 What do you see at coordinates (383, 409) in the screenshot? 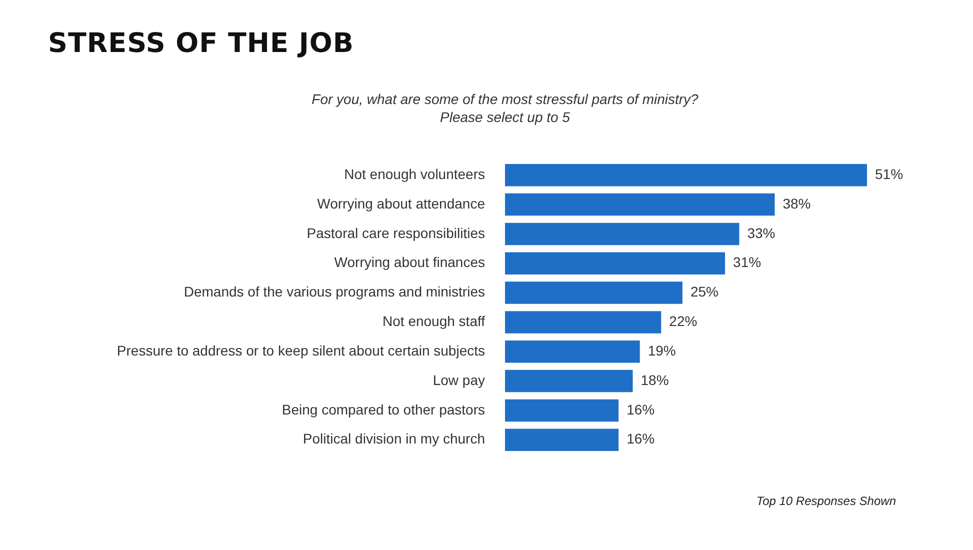
I see `y-tick-label: Being compared to other pastors` at bounding box center [383, 409].